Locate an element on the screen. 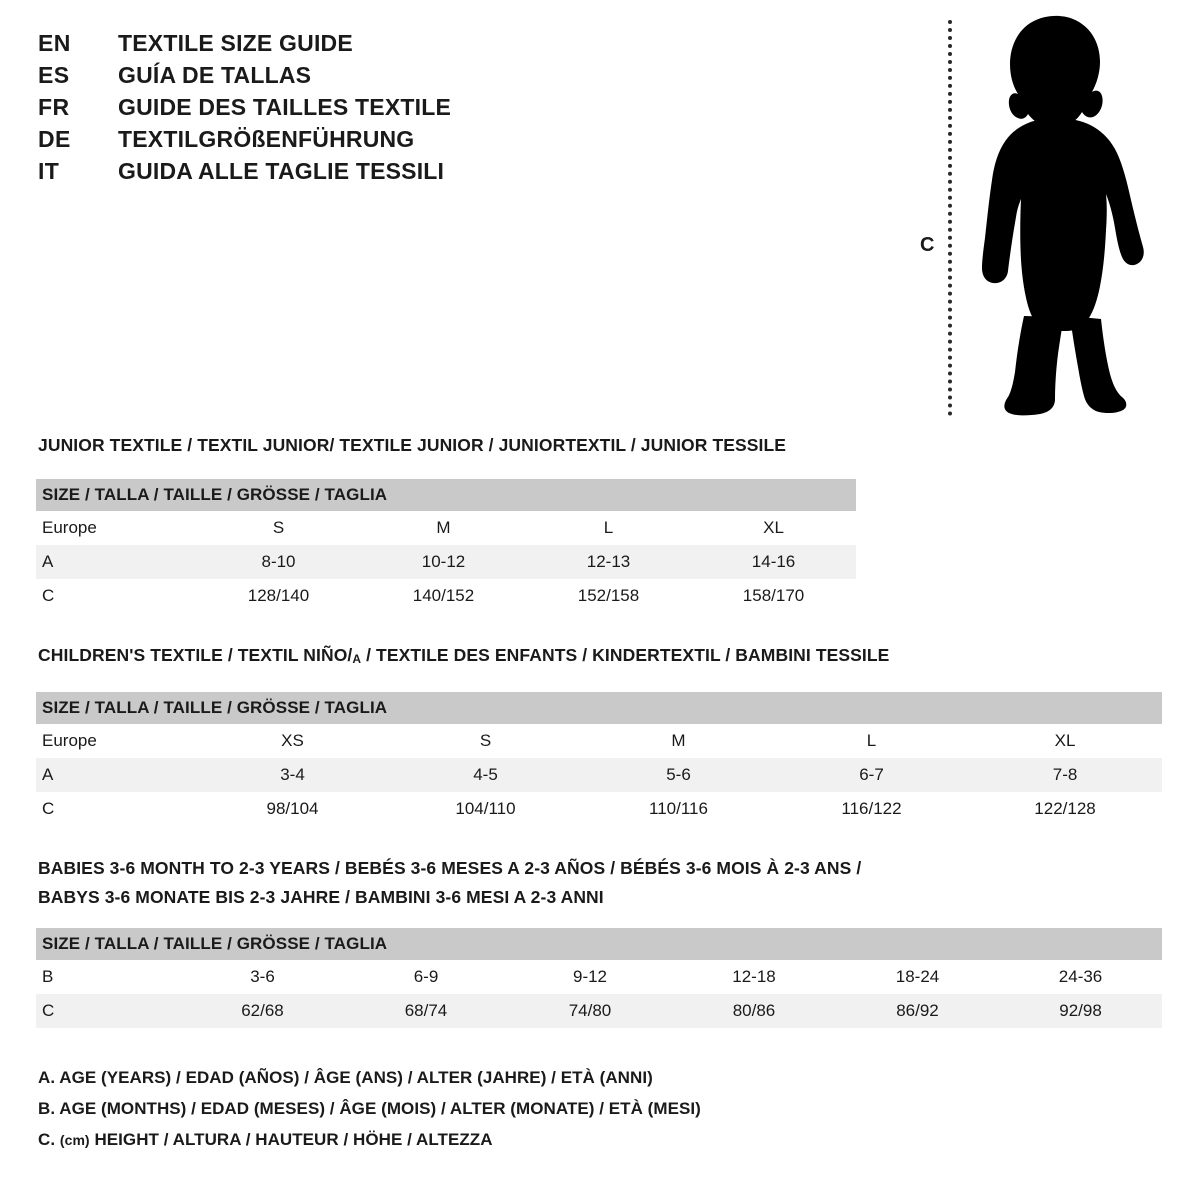 This screenshot has height=1200, width=1200. table-cell: 24-36 is located at coordinates (1081, 977).